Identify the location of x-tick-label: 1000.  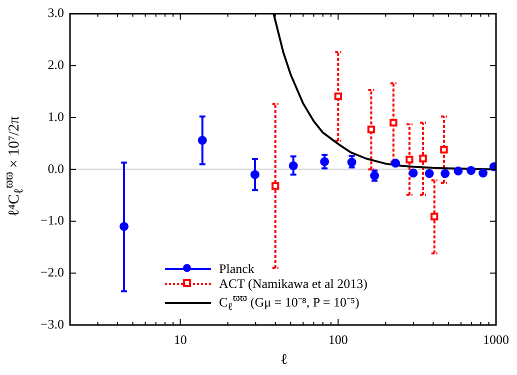
(496, 340).